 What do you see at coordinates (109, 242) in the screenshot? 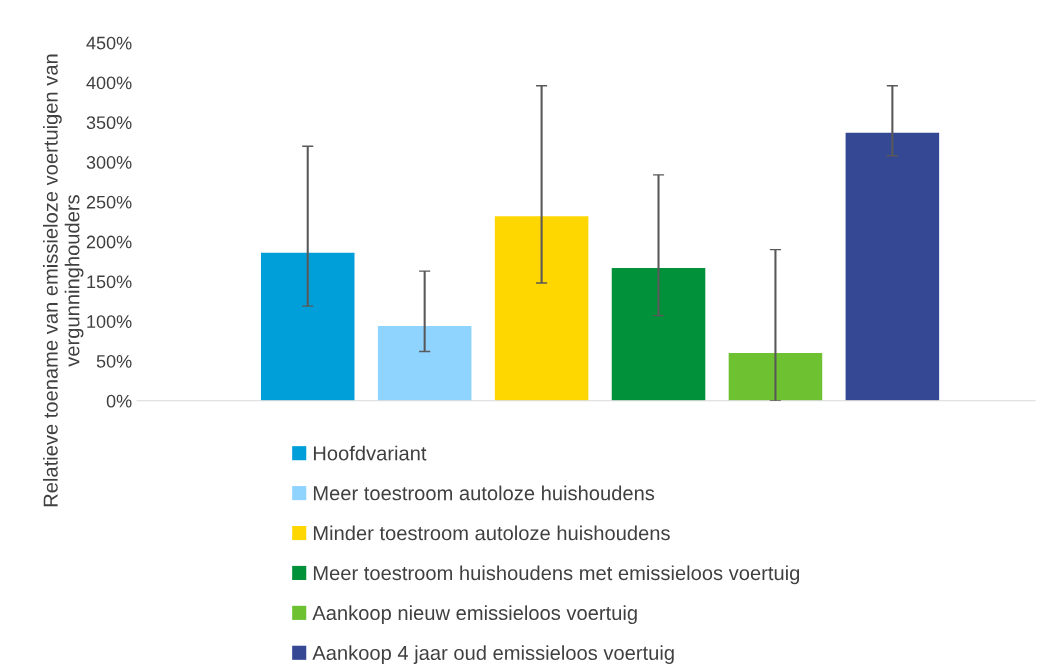
I see `y-tick-label: 200%` at bounding box center [109, 242].